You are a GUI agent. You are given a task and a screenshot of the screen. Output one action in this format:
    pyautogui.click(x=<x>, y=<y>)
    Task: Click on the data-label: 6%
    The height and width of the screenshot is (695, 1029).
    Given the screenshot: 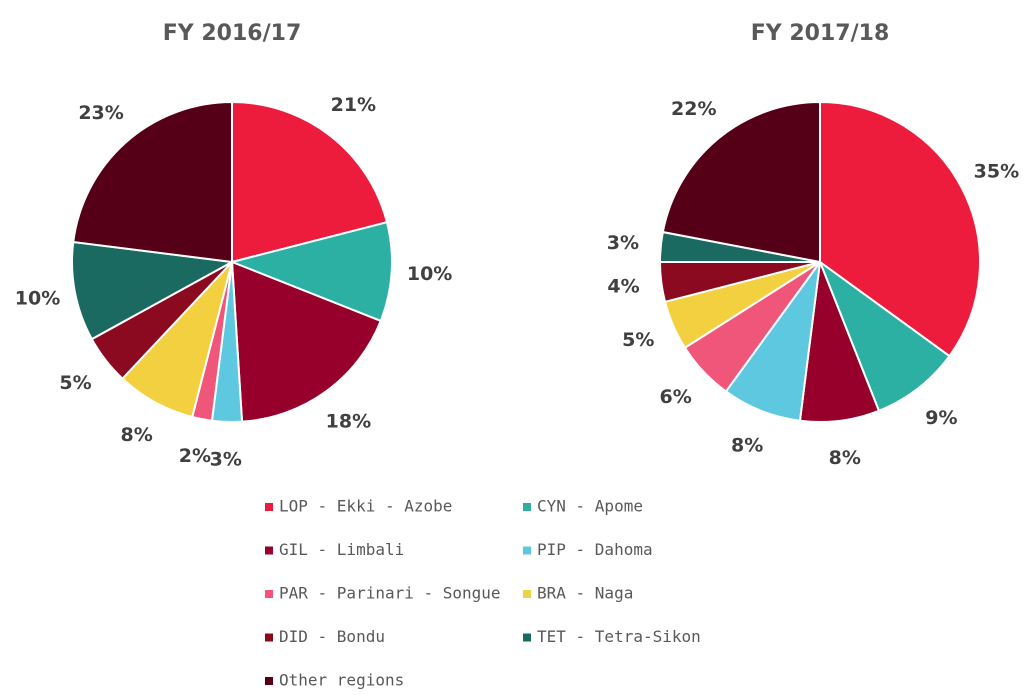 What is the action you would take?
    pyautogui.click(x=676, y=397)
    